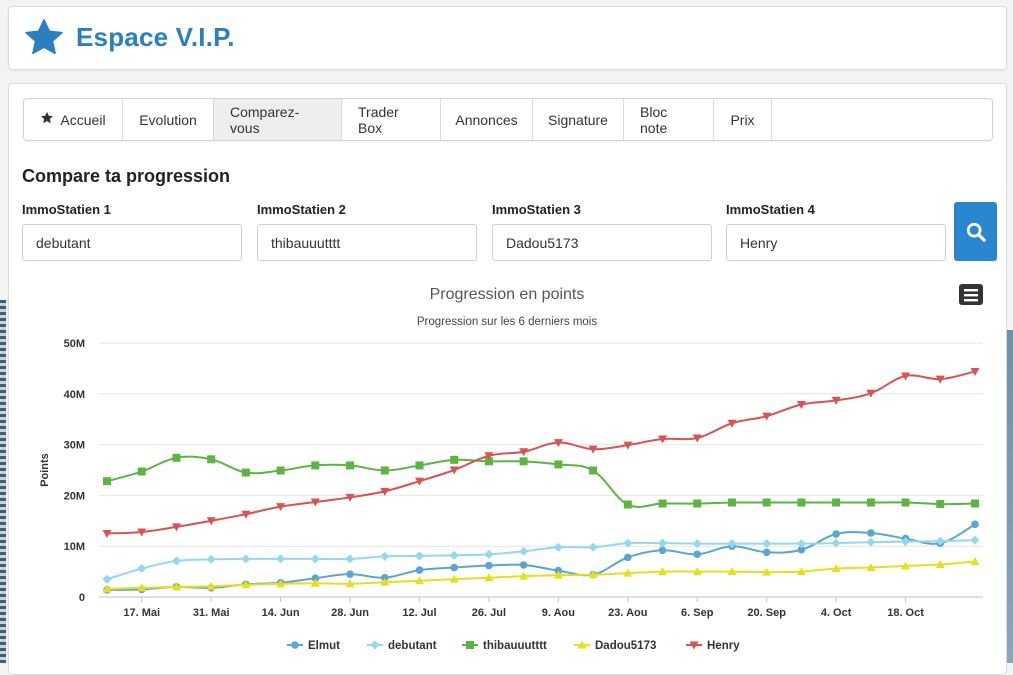  Describe the element at coordinates (132, 242) in the screenshot. I see `player-1-input` at that location.